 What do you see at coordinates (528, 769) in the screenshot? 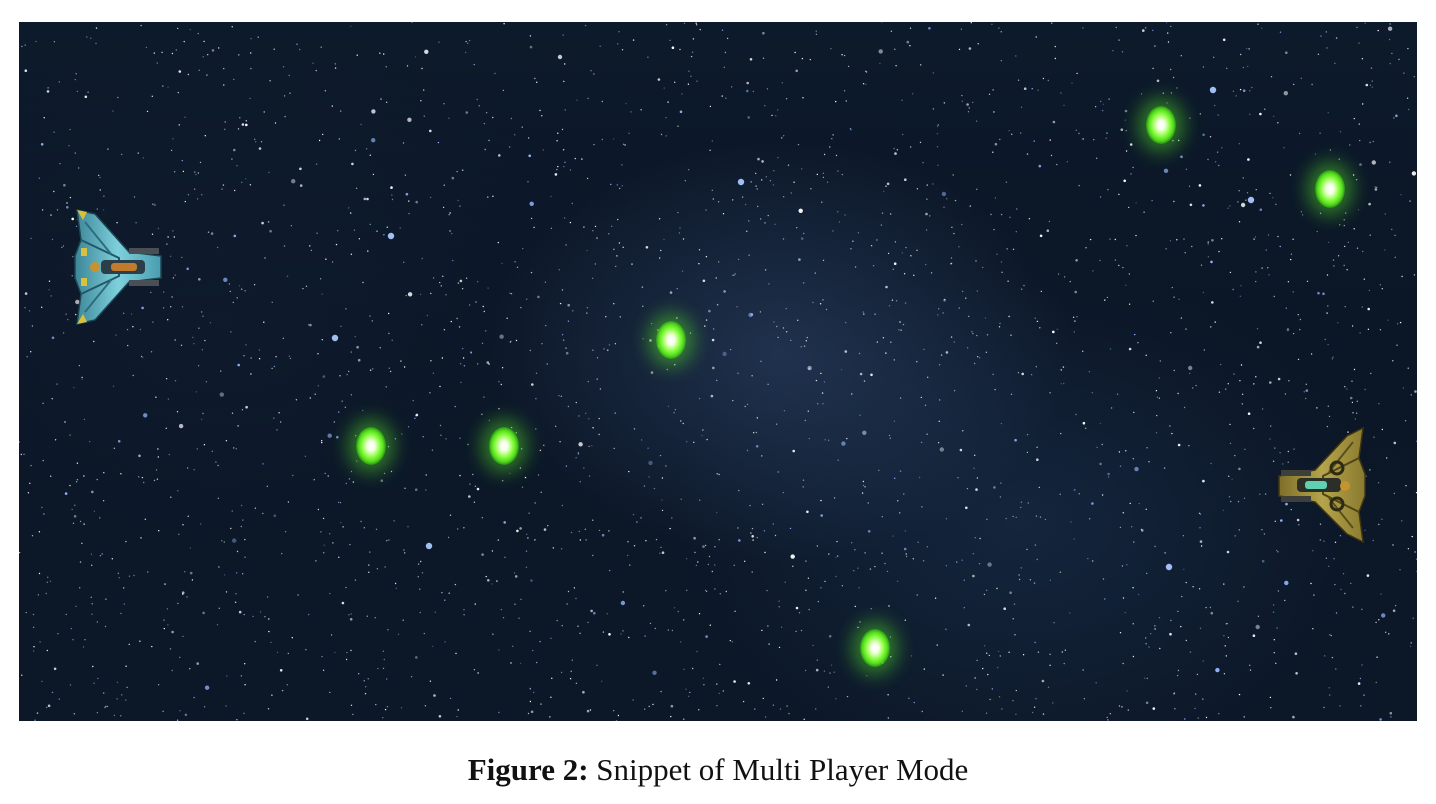
I see `caption-label: Figure 2:` at bounding box center [528, 769].